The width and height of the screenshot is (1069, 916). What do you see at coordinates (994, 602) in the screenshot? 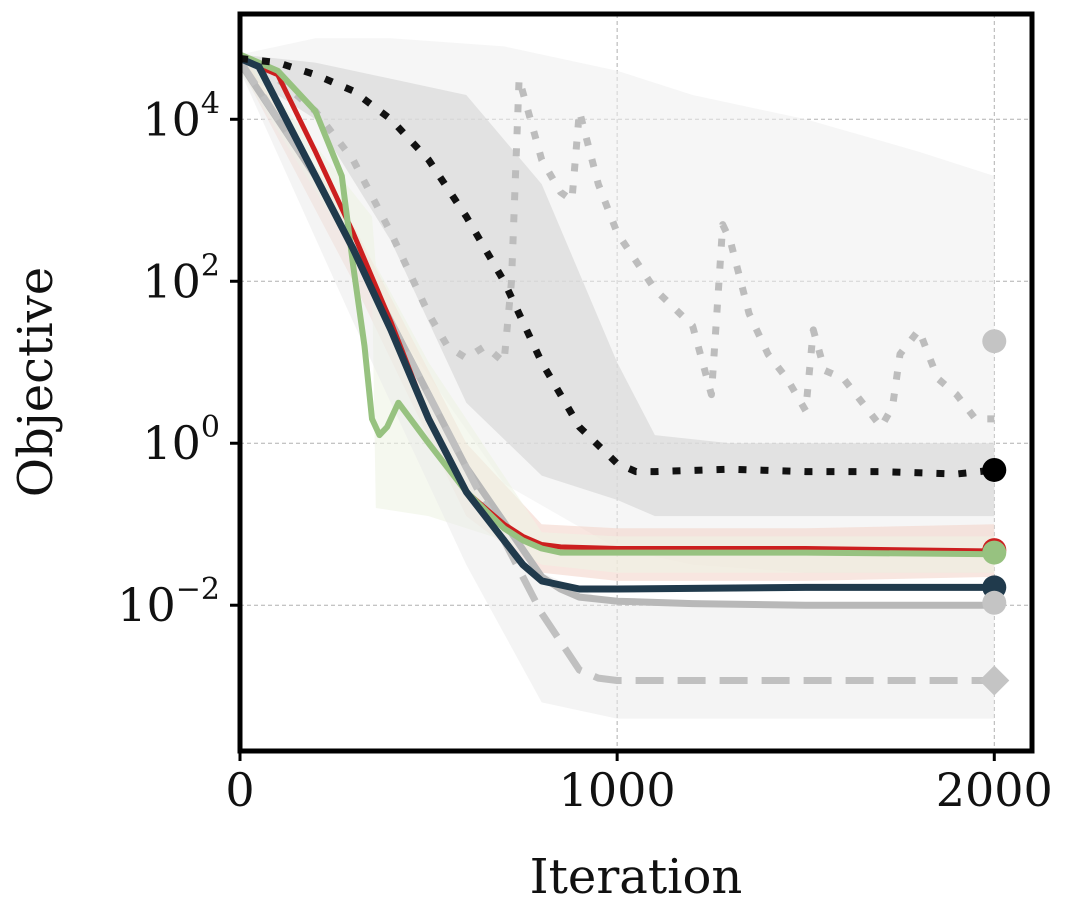
I see `gray-solid-end-marker` at bounding box center [994, 602].